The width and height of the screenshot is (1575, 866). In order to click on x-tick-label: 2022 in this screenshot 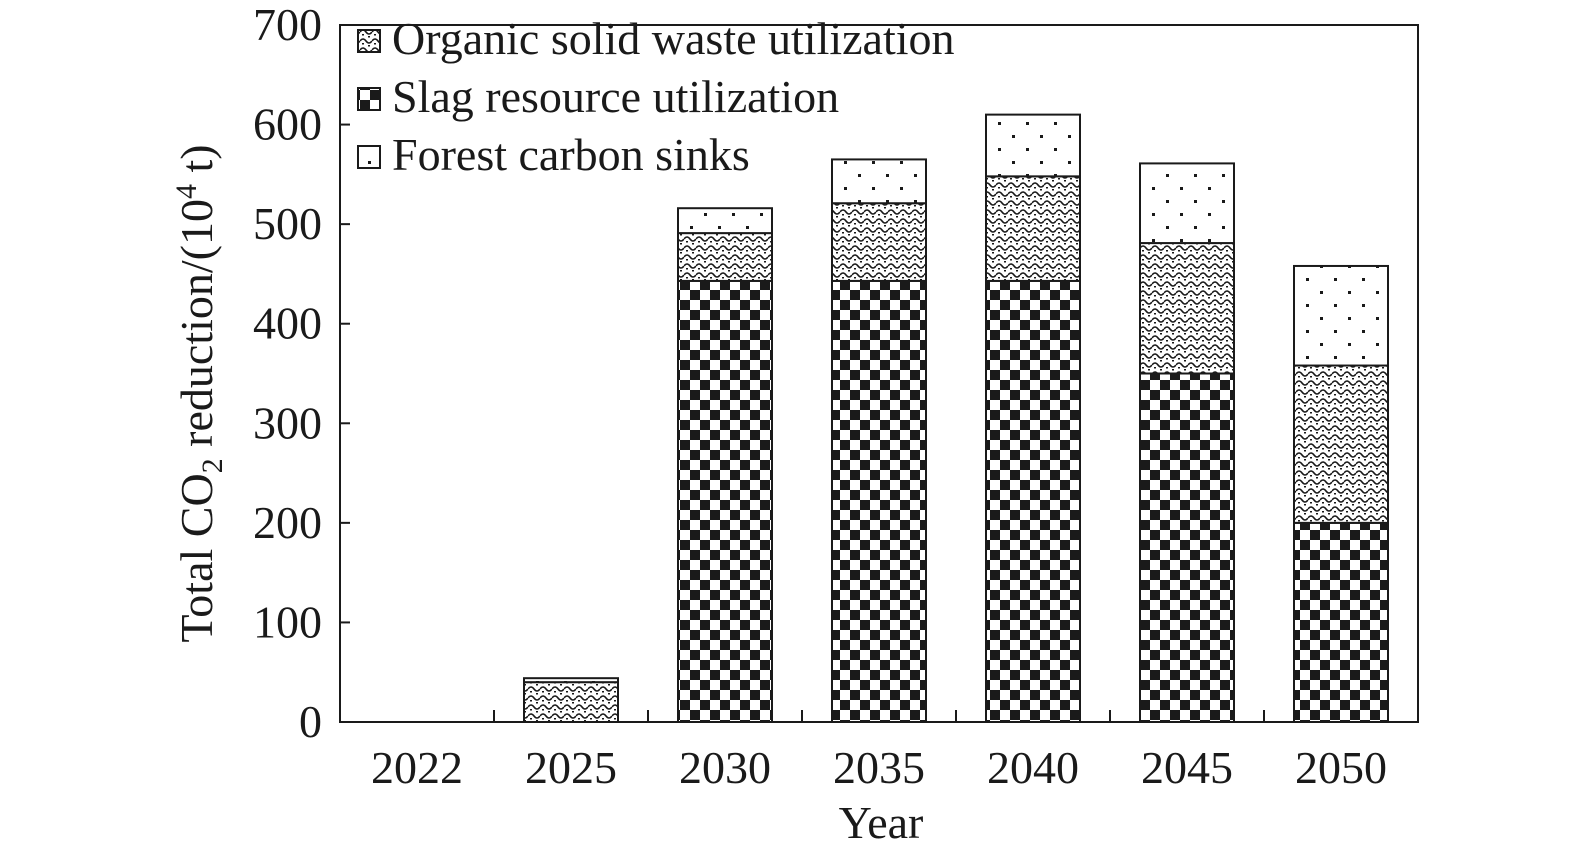, I will do `click(417, 767)`.